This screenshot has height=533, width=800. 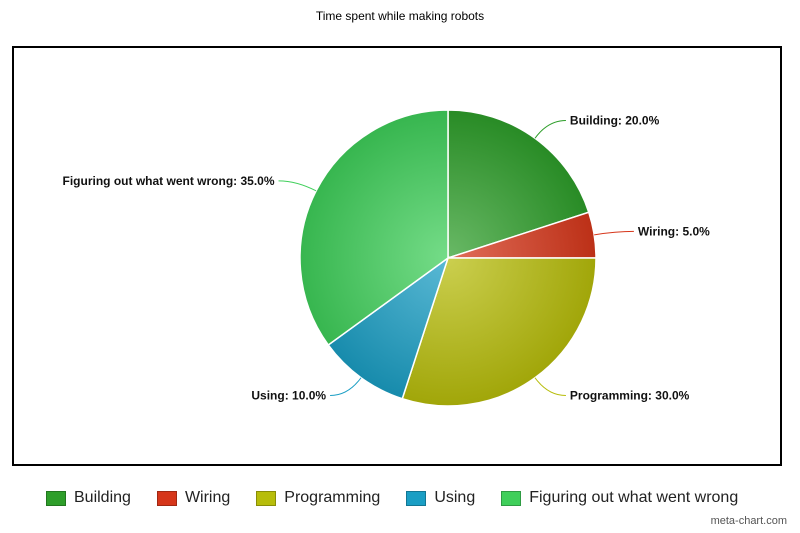 What do you see at coordinates (518, 184) in the screenshot?
I see `pie-slice-building` at bounding box center [518, 184].